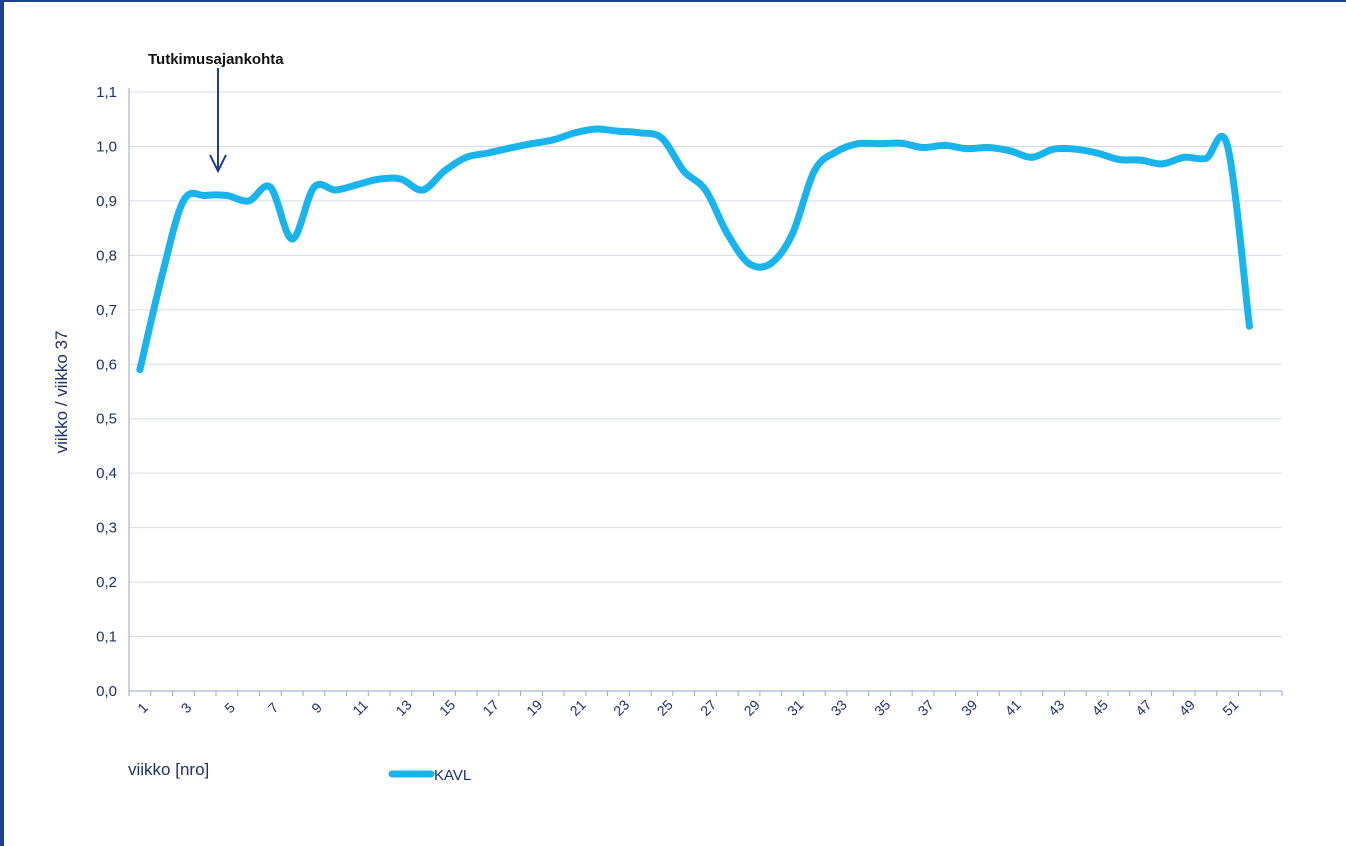 The image size is (1346, 846). Describe the element at coordinates (752, 707) in the screenshot. I see `x-tick-label: 29` at that location.